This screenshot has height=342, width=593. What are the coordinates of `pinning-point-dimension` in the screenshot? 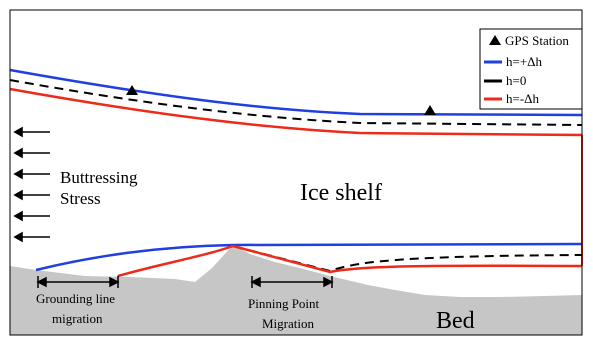 It's located at (292, 282).